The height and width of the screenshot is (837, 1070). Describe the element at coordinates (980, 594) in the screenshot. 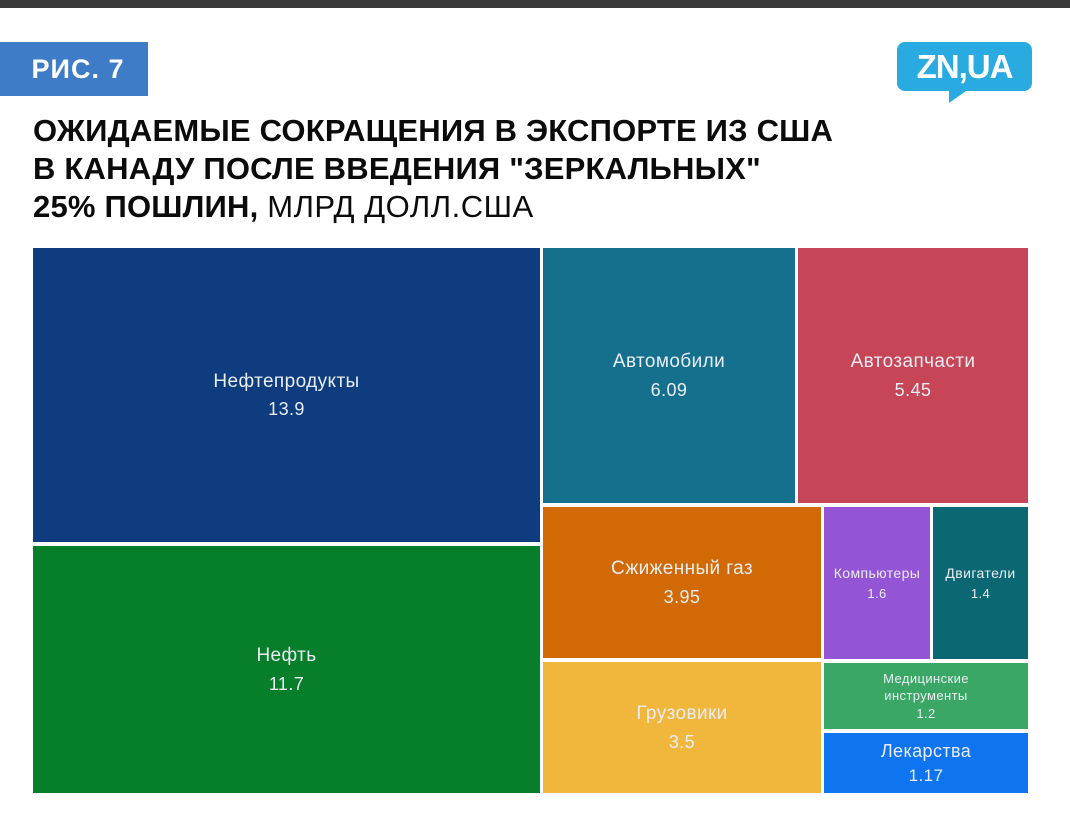

I see `tile-value: 1.4` at that location.